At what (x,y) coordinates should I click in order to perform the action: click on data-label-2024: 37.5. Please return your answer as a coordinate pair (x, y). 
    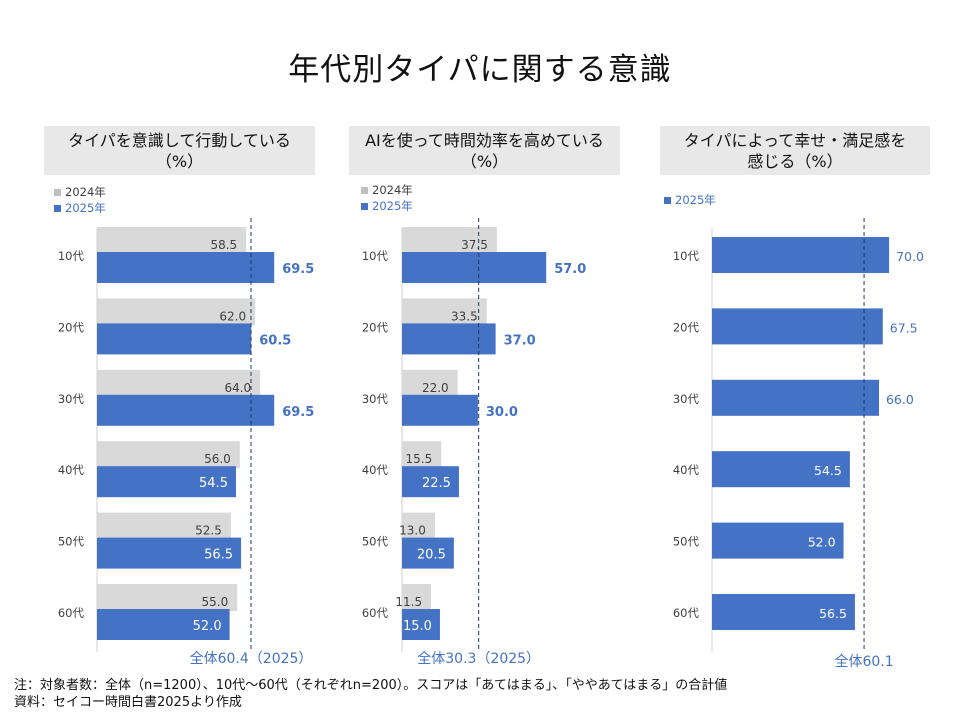
    Looking at the image, I should click on (474, 245).